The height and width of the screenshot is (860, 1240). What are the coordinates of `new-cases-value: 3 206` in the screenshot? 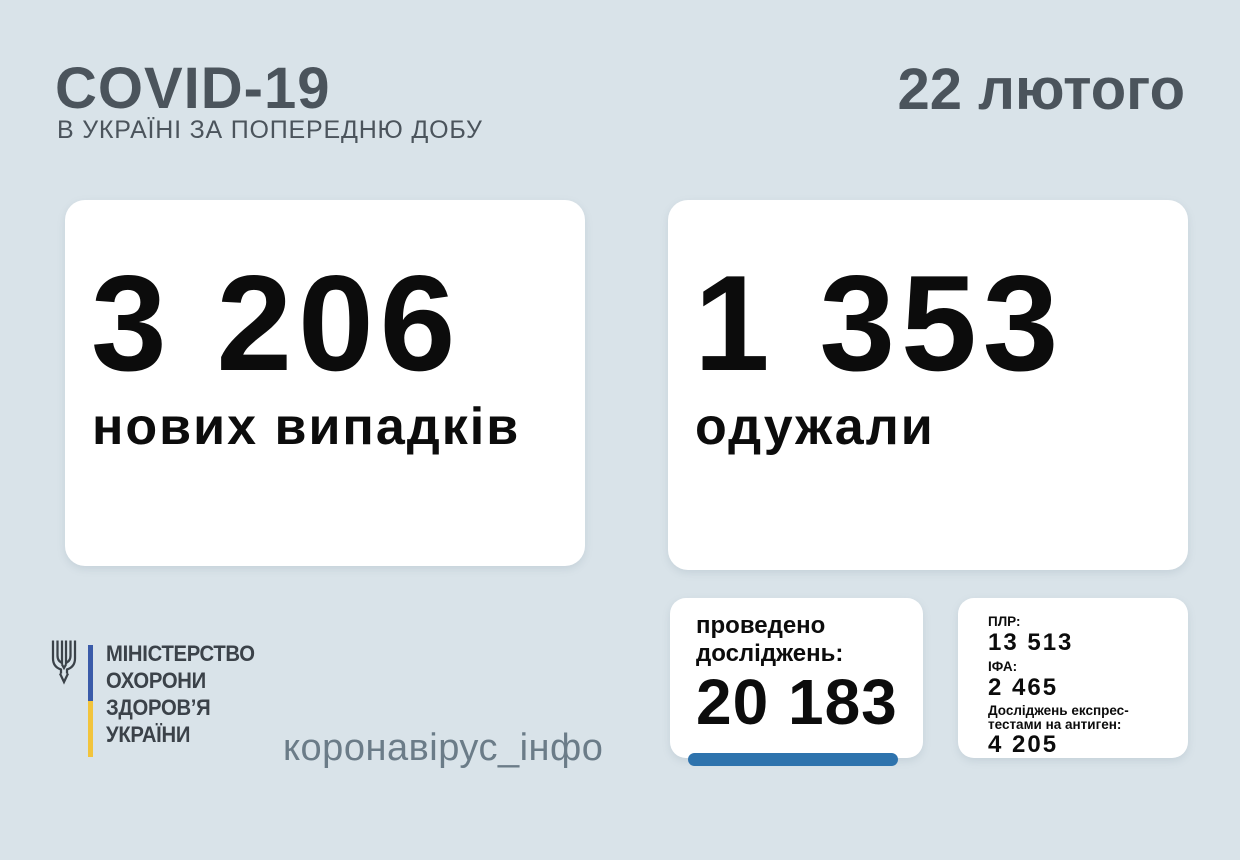 It's located at (276, 323).